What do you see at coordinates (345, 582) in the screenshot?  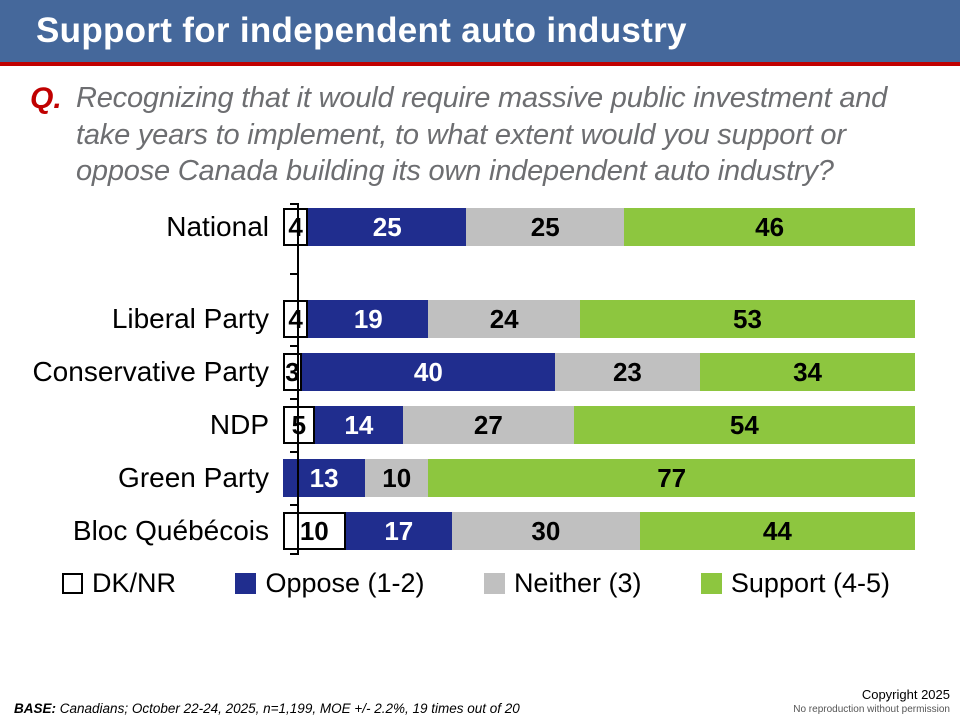 I see `legend-label: Oppose (1-2)` at bounding box center [345, 582].